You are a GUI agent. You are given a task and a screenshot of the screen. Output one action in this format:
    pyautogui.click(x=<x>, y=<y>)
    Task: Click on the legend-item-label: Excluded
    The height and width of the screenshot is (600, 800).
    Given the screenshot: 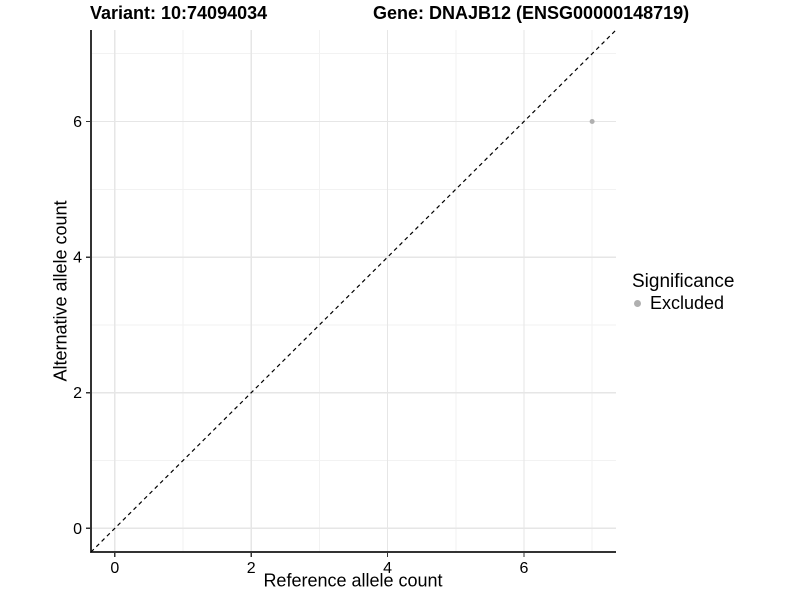 What is the action you would take?
    pyautogui.click(x=687, y=303)
    